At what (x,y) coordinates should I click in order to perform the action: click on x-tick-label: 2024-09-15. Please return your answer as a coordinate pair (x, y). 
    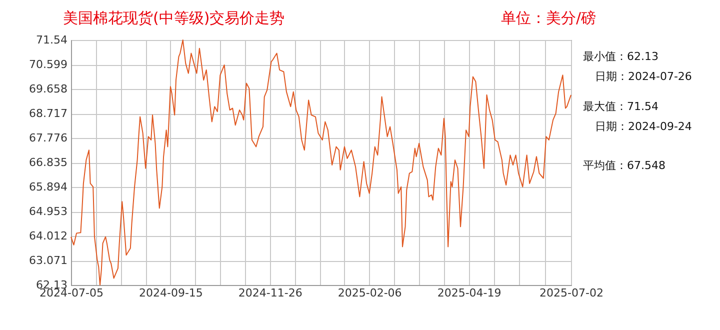
    Looking at the image, I should click on (170, 293).